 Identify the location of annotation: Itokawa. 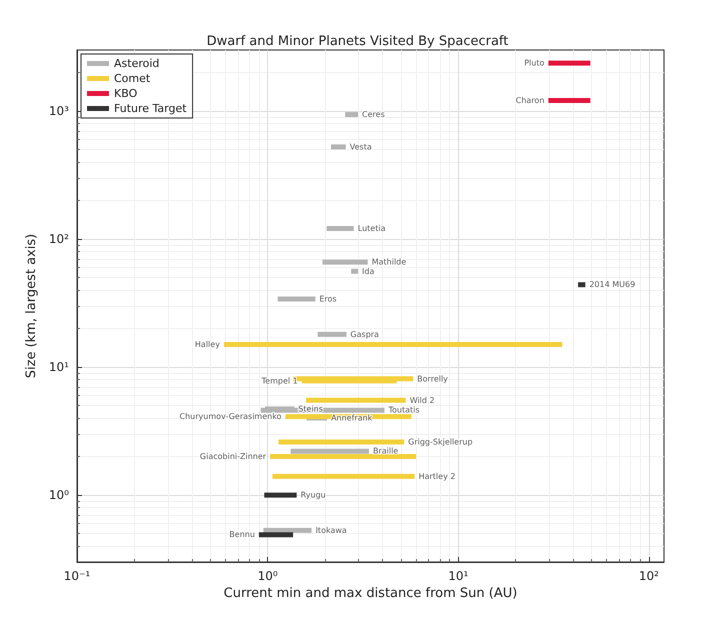
(331, 530).